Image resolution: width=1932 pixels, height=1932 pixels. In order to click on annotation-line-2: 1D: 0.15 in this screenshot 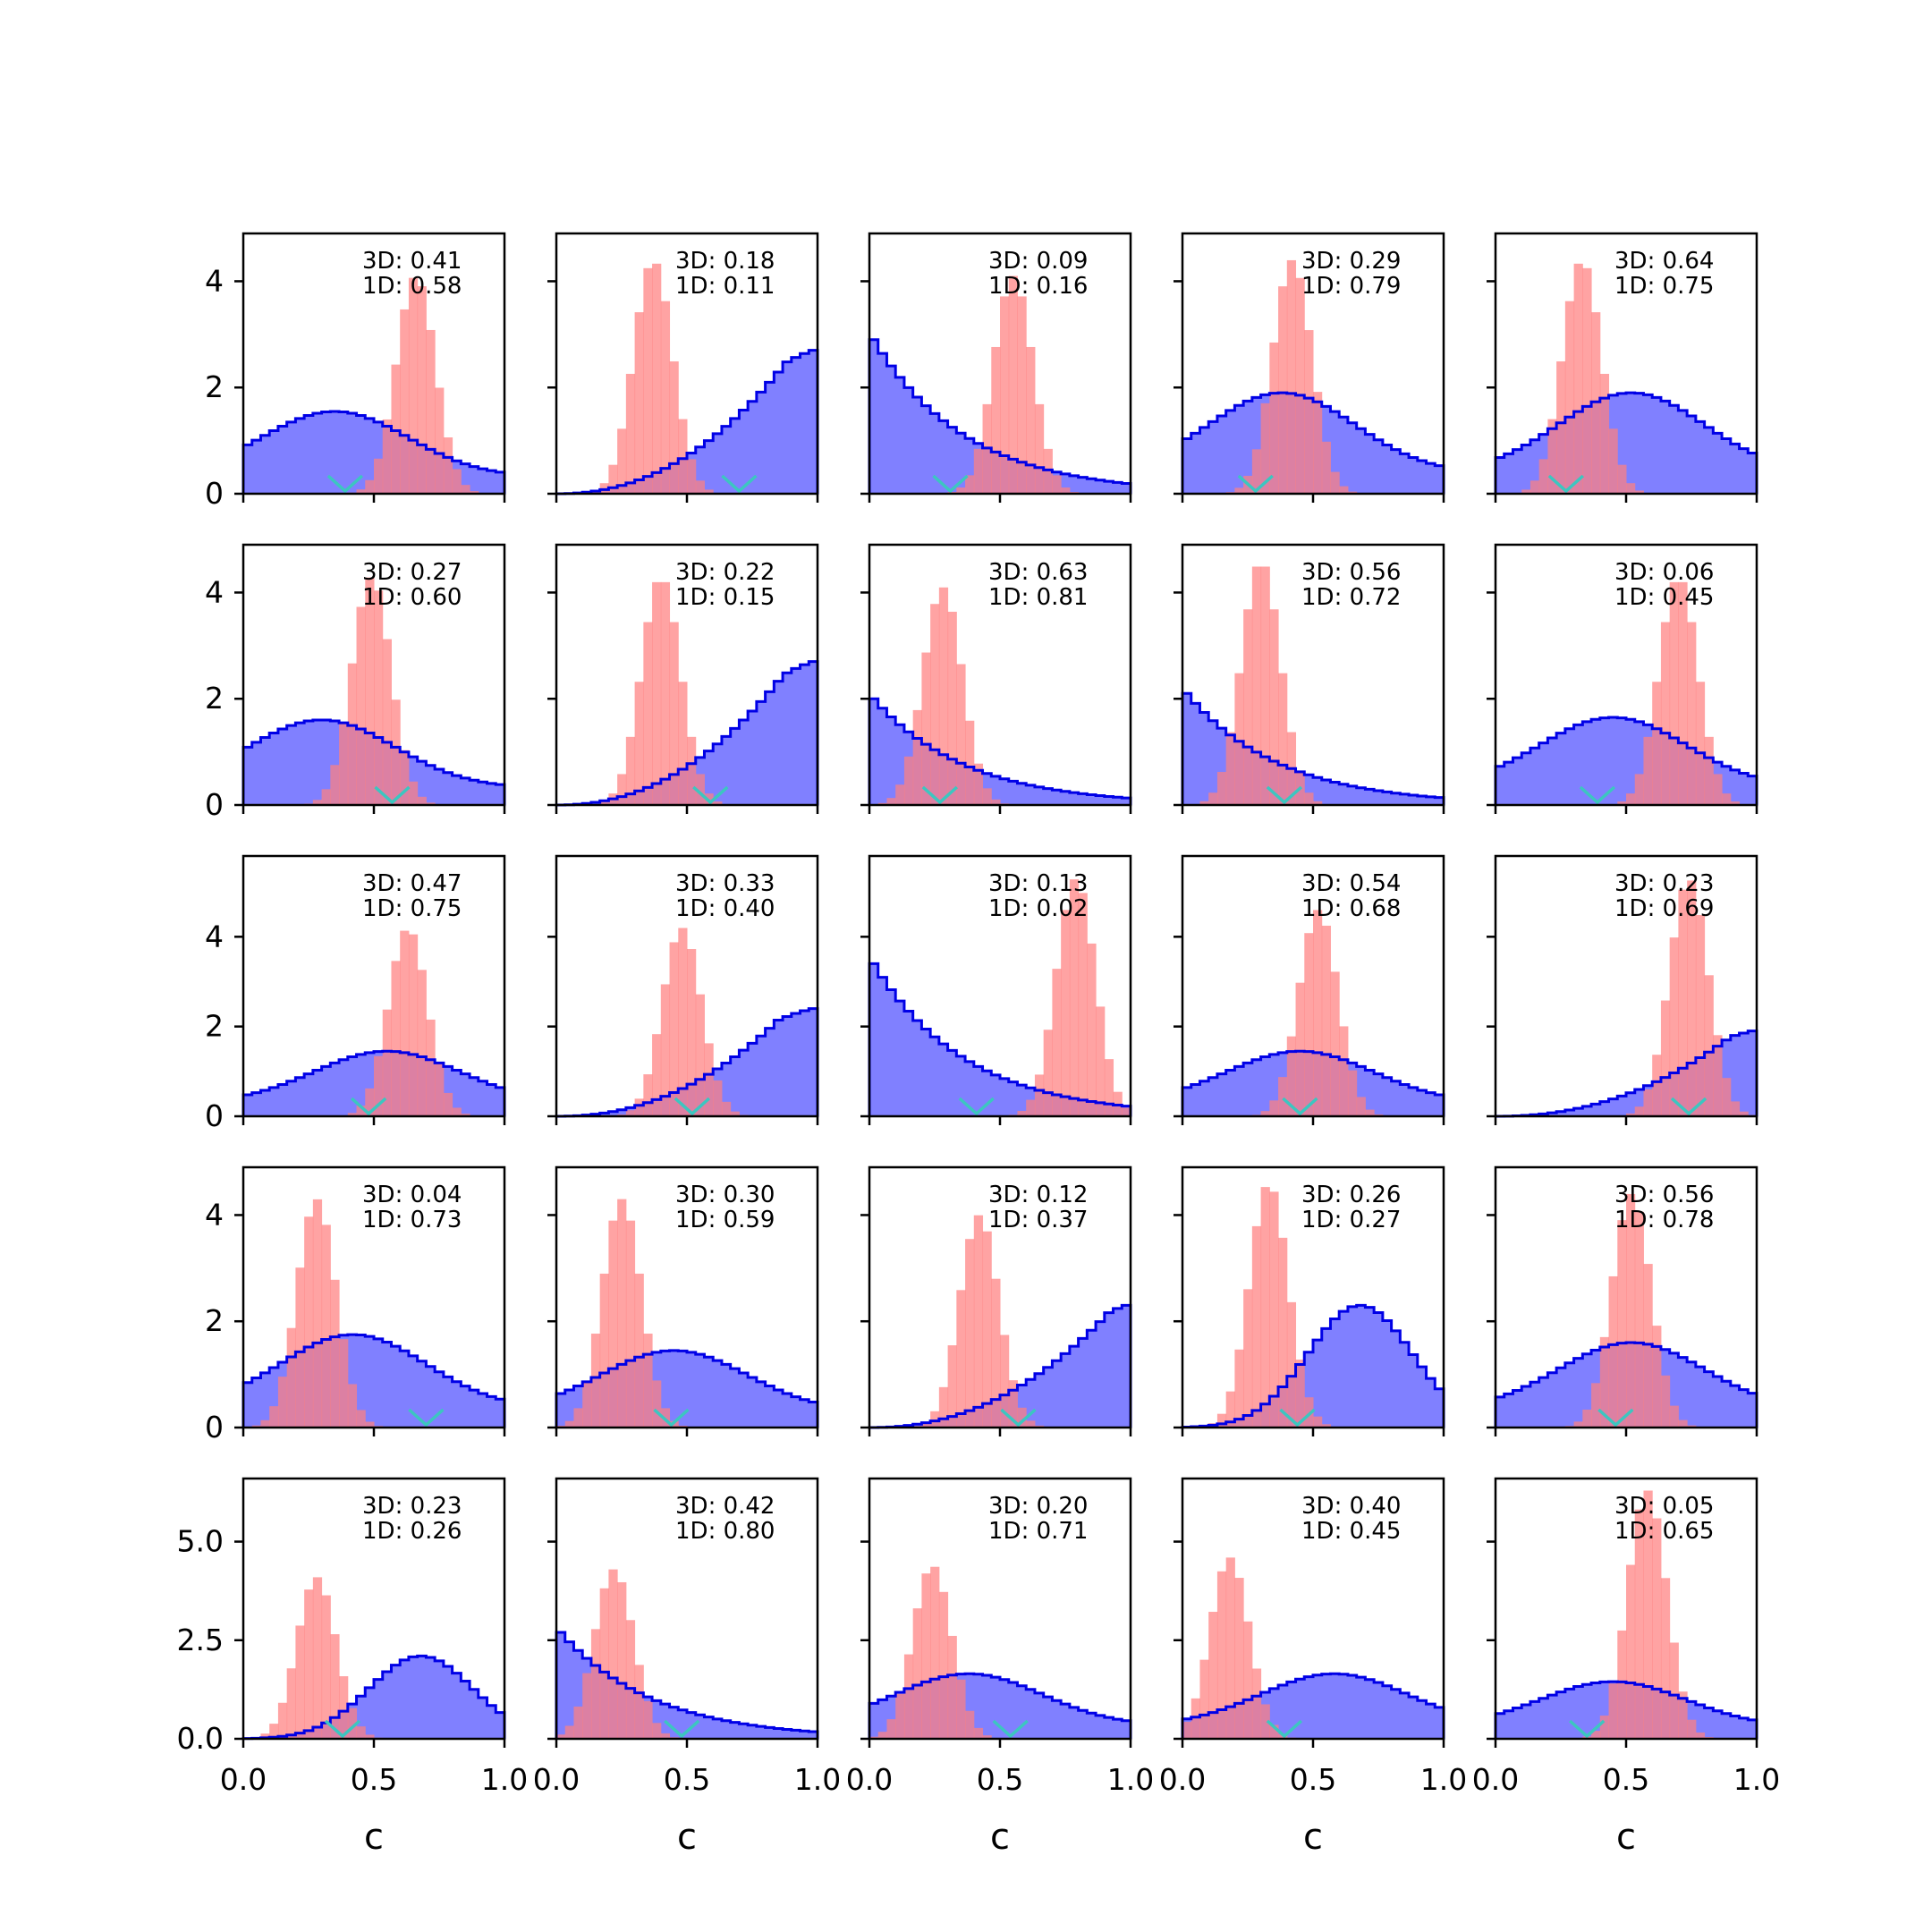, I will do `click(725, 597)`.